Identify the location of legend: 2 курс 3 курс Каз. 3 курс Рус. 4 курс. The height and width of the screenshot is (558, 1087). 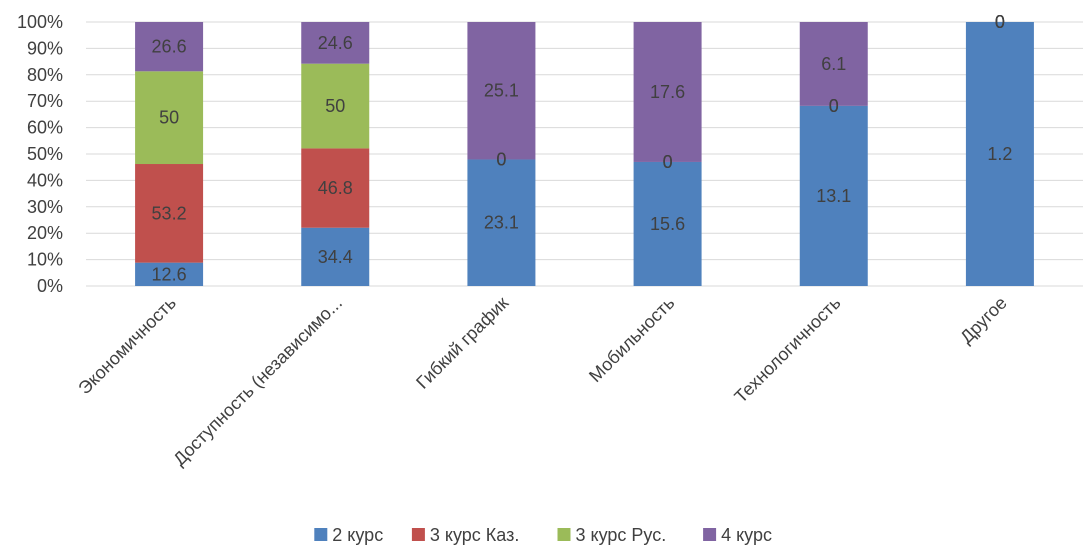
(543, 535).